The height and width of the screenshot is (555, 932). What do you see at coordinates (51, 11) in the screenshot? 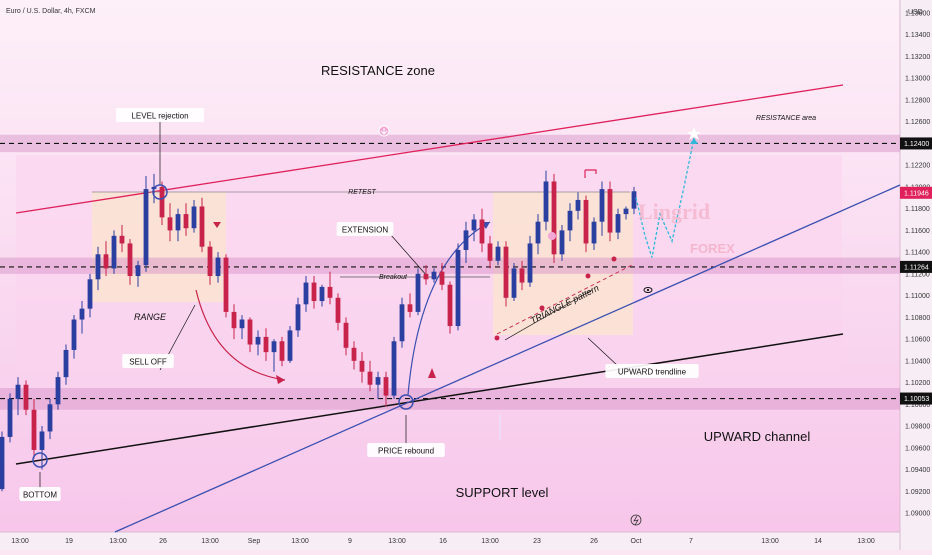
I see `symbol-header: Euro / U.S. Dollar, 4h, FXCM` at bounding box center [51, 11].